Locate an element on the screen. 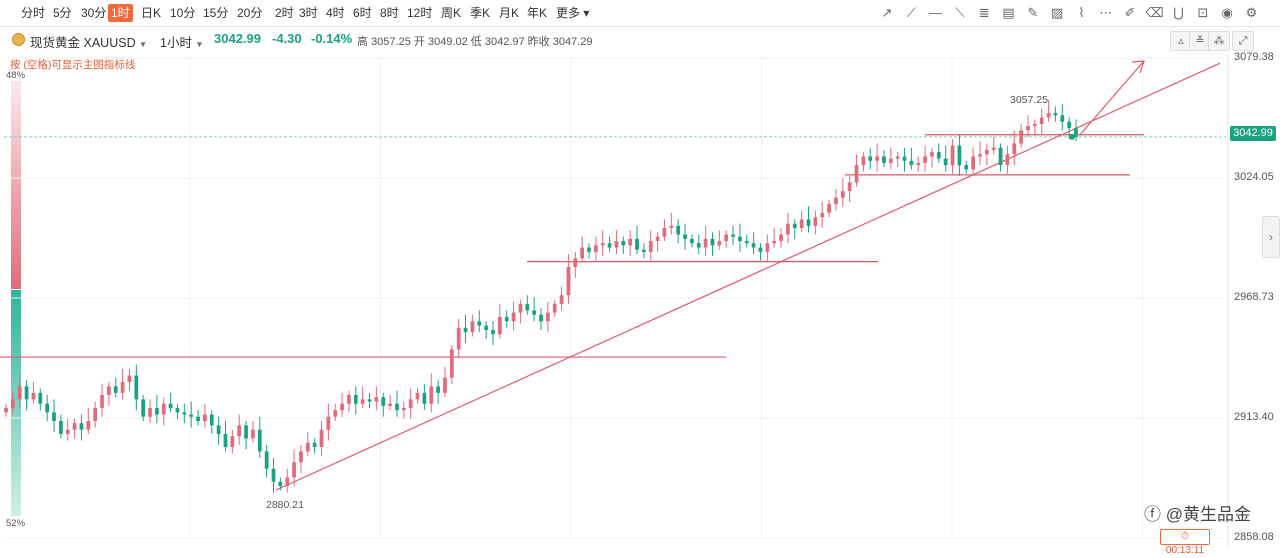 Image resolution: width=1280 pixels, height=558 pixels. timeframe-tab-15: 季K is located at coordinates (480, 13).